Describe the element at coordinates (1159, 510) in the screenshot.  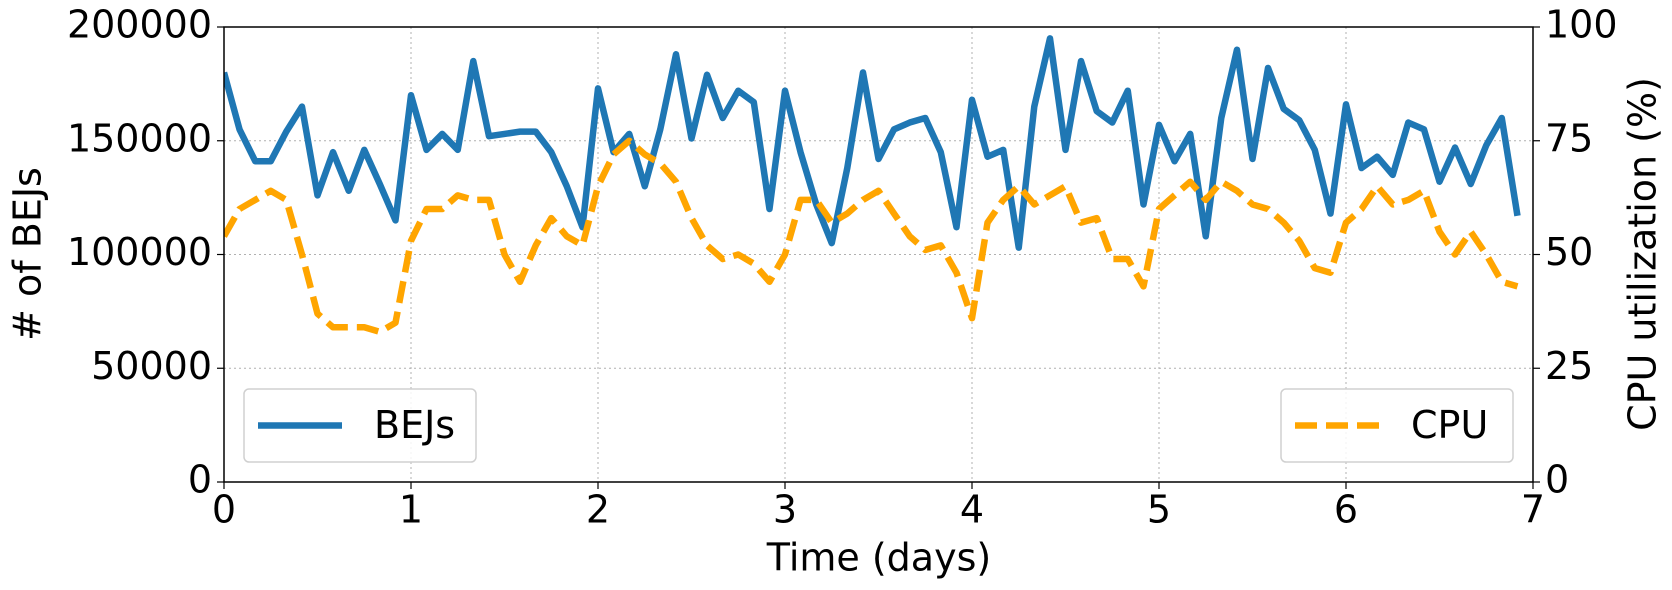
I see `x-tick-label: 5` at that location.